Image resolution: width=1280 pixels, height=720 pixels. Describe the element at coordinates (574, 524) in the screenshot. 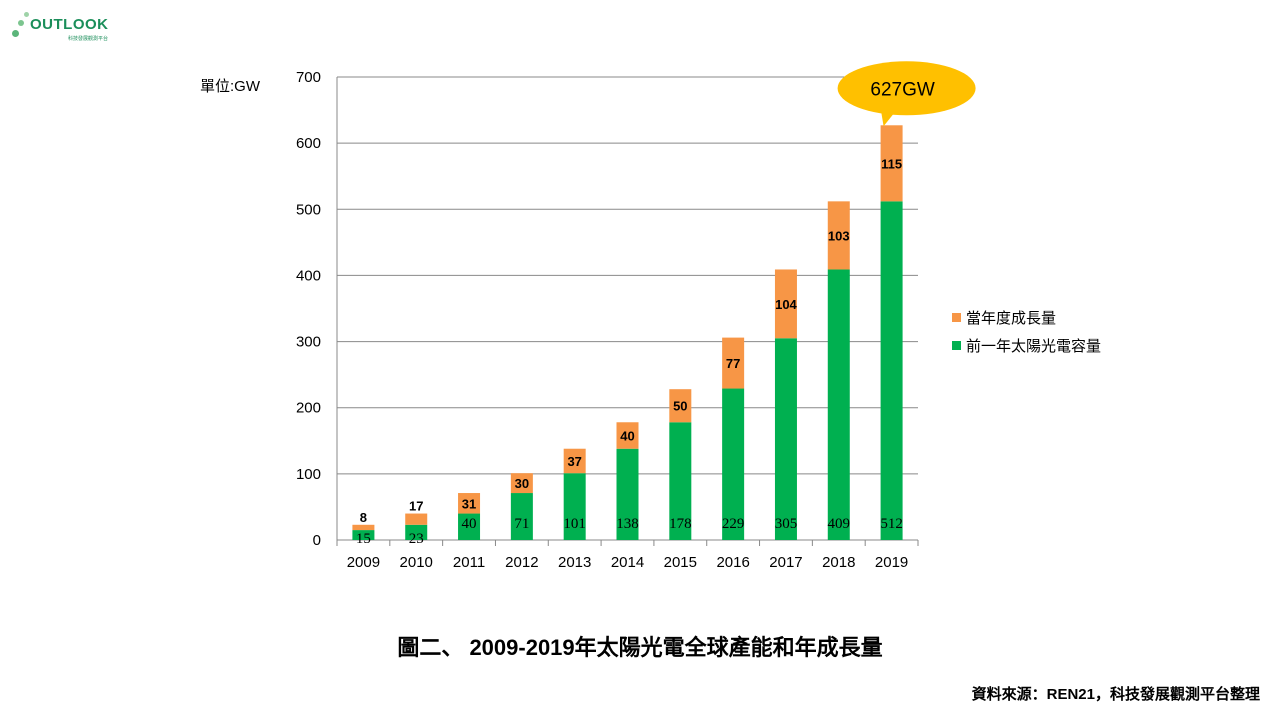

I see `data-label-prior-capacity: 101` at that location.